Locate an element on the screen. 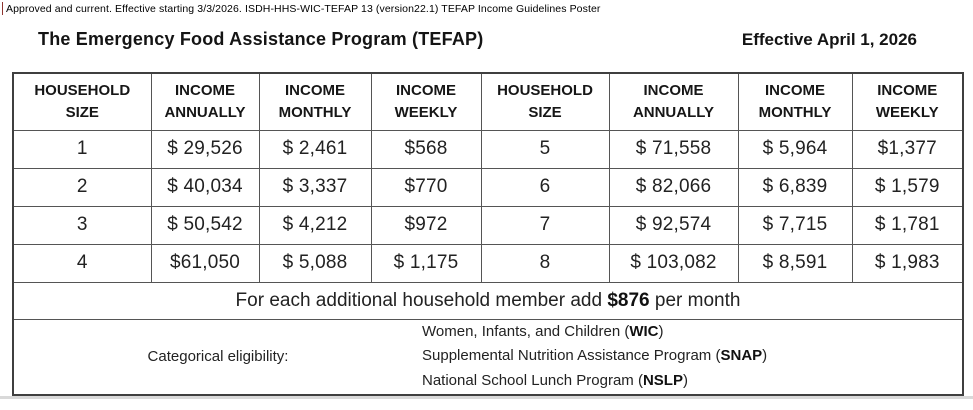  effective-date: Effective April 1, 2026 is located at coordinates (829, 39).